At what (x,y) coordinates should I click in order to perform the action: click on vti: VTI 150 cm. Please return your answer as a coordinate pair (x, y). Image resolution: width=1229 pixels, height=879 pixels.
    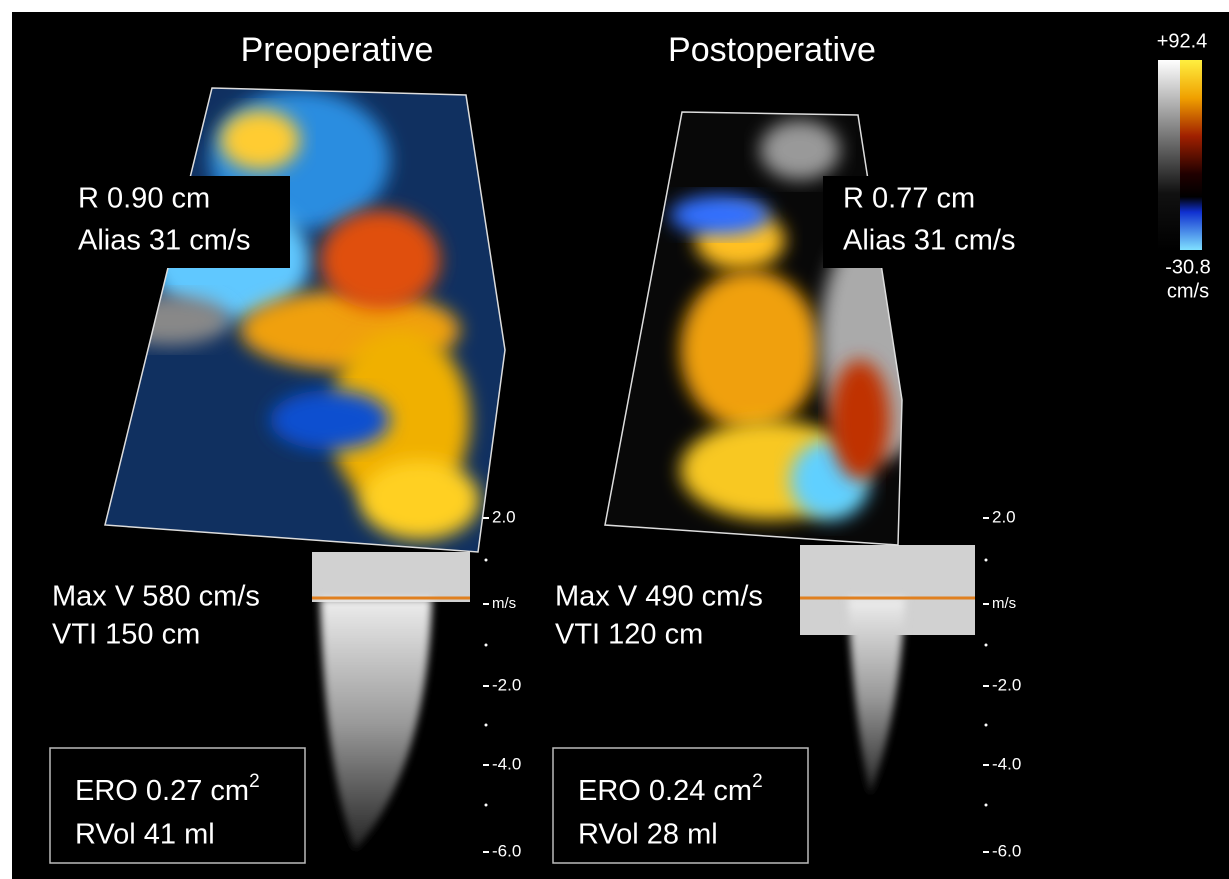
    Looking at the image, I should click on (126, 635).